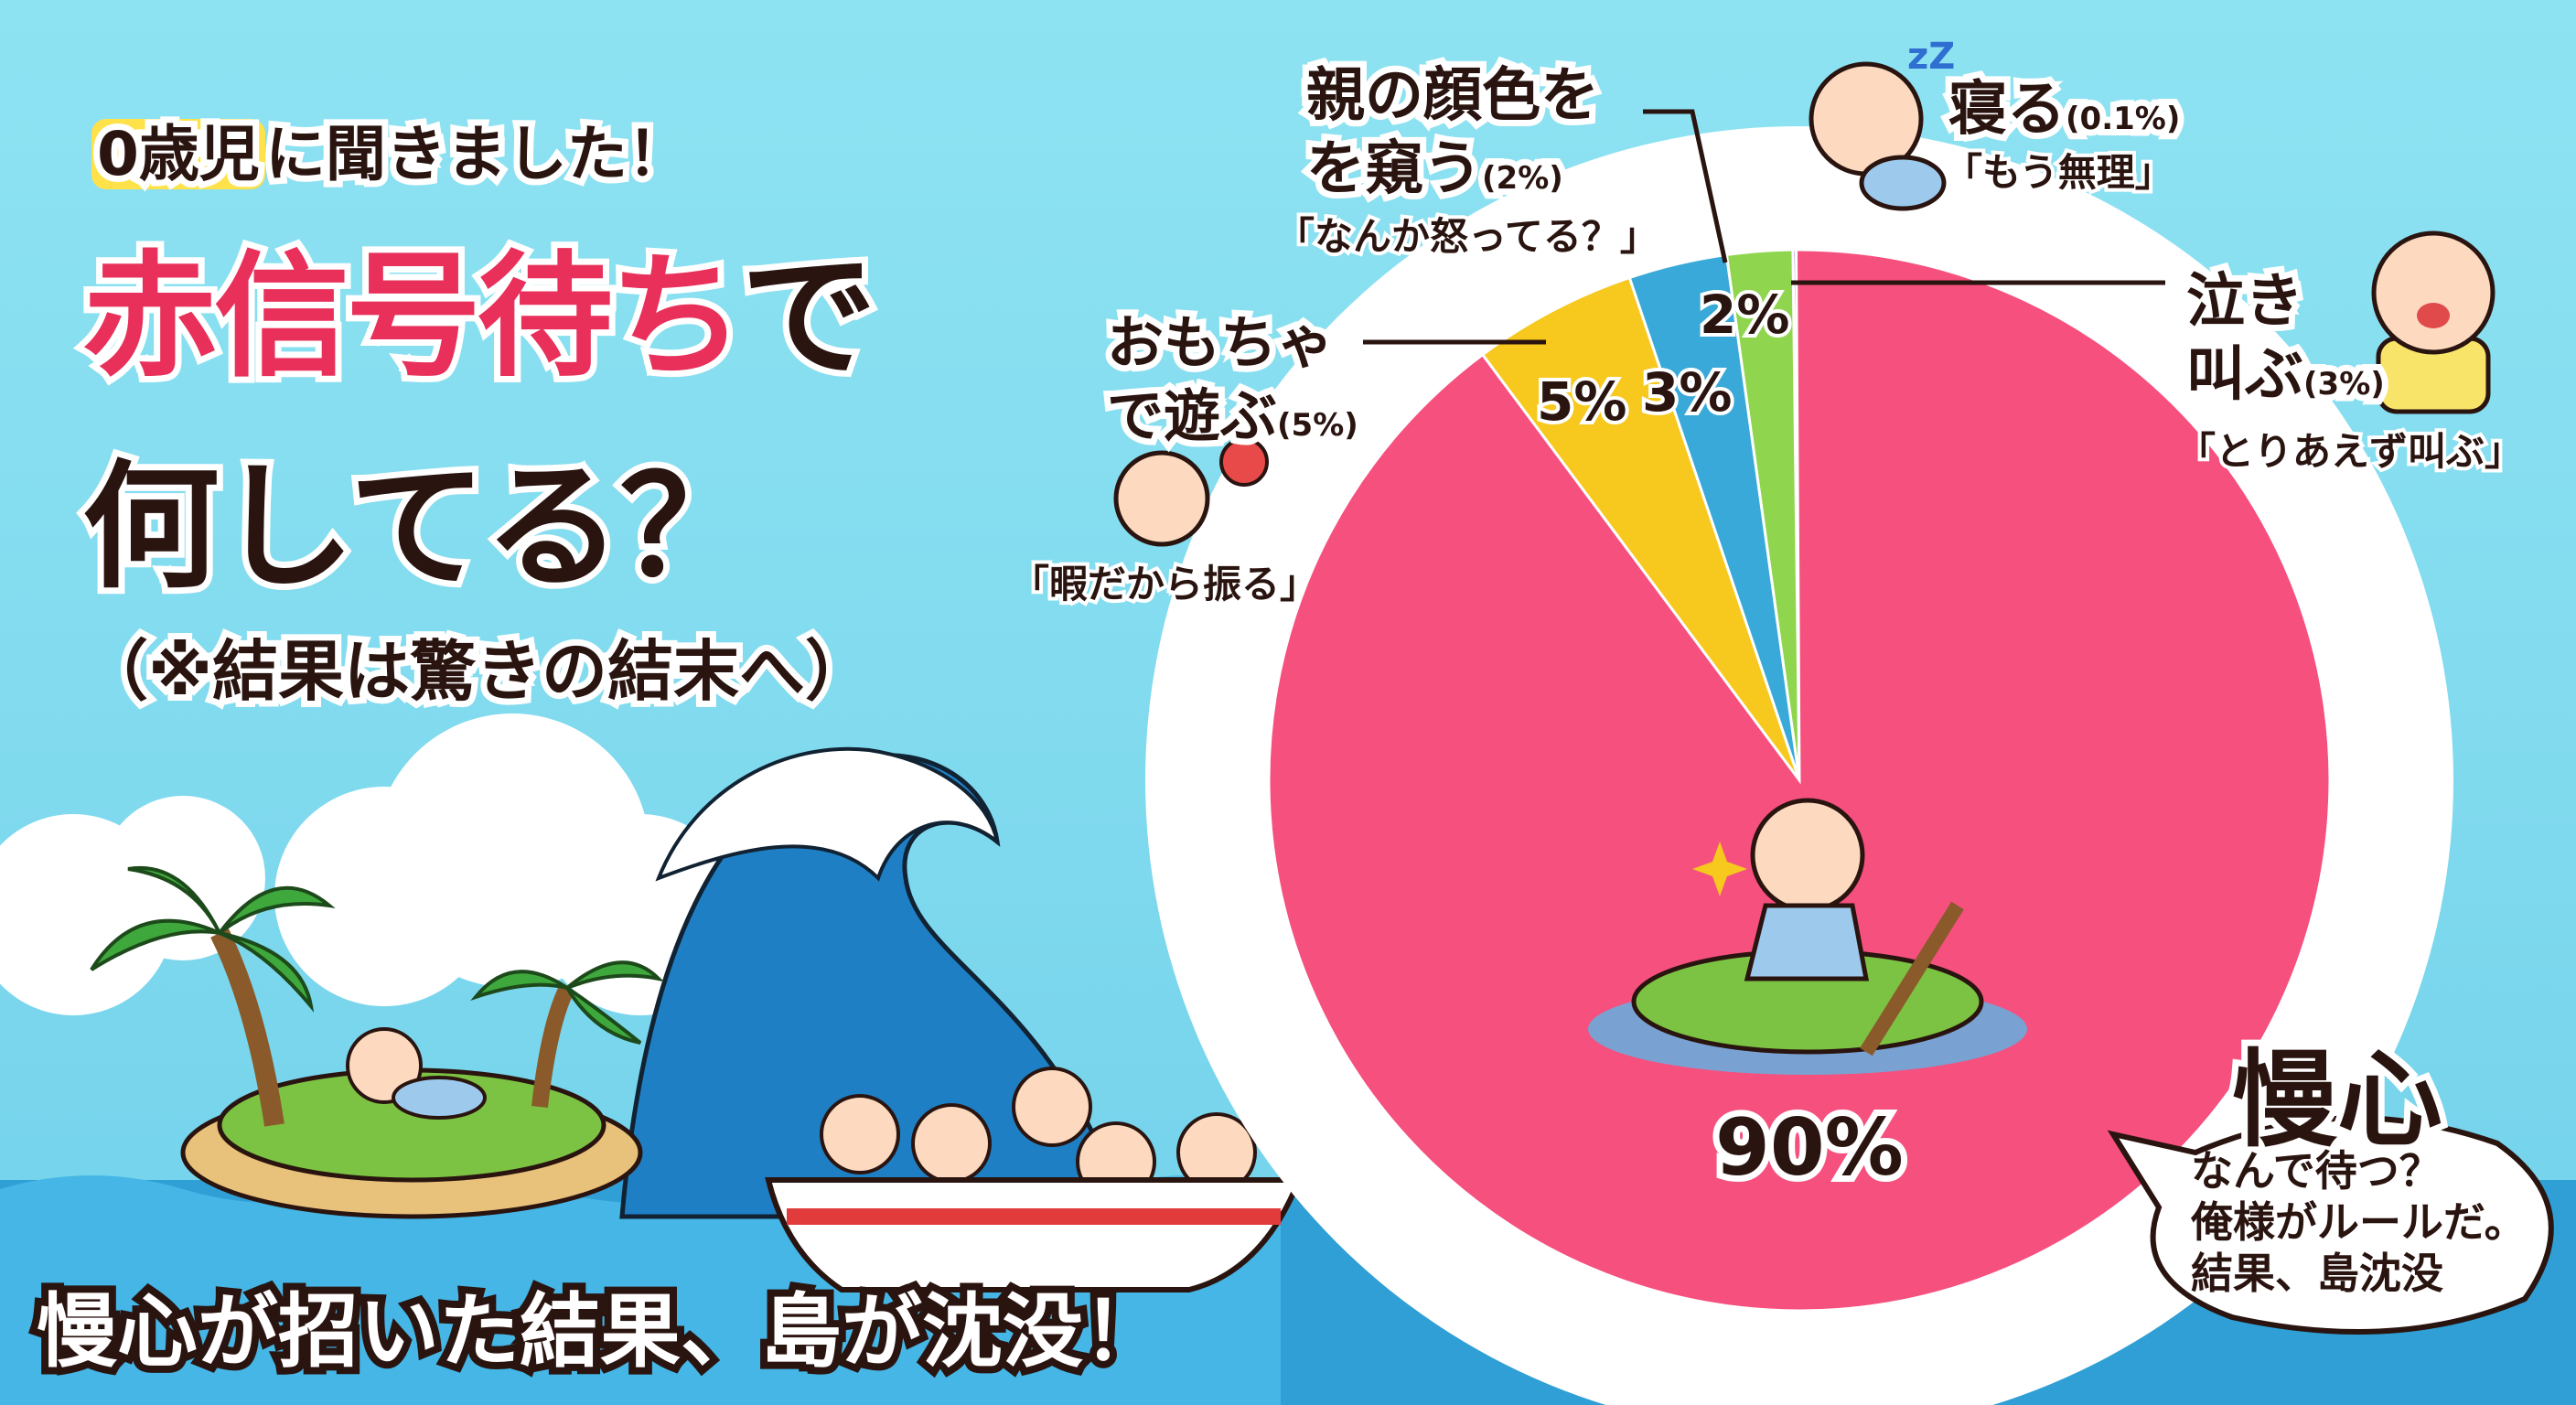 The height and width of the screenshot is (1405, 2576). What do you see at coordinates (1745, 314) in the screenshot?
I see `data-label-peek: 2%` at bounding box center [1745, 314].